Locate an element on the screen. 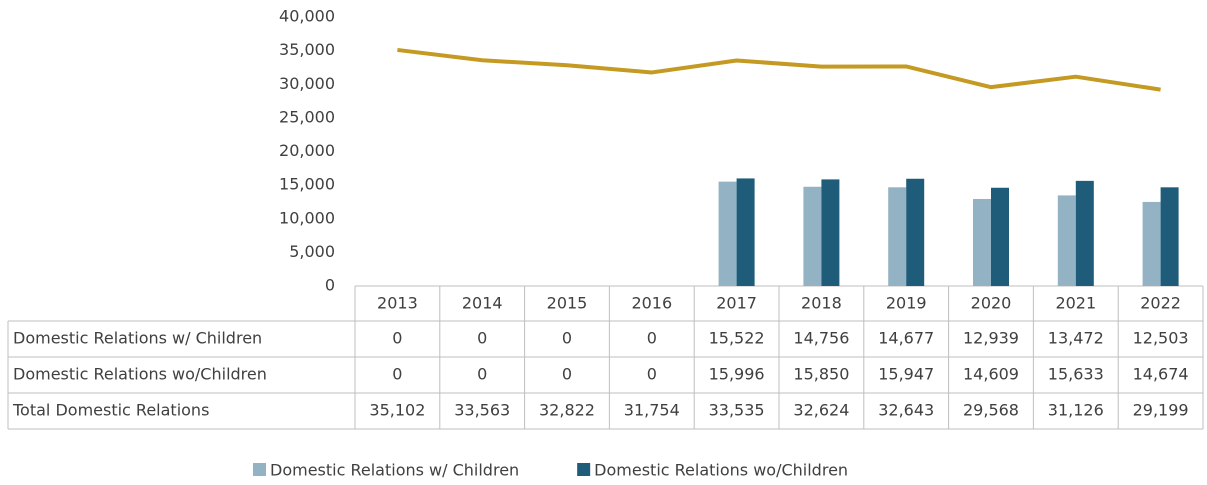 The image size is (1207, 485). table-cell: 14,677 is located at coordinates (906, 338).